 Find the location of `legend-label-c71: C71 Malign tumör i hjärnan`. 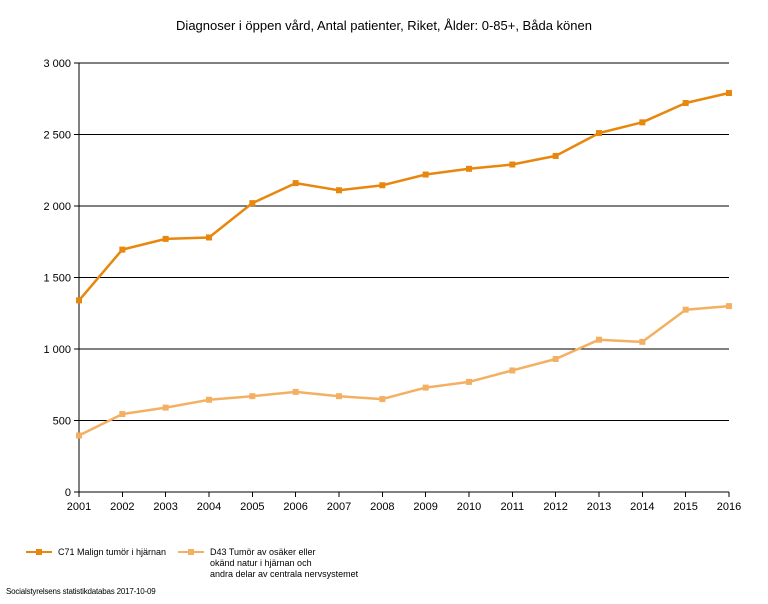

legend-label-c71: C71 Malign tumör i hjärnan is located at coordinates (112, 552).